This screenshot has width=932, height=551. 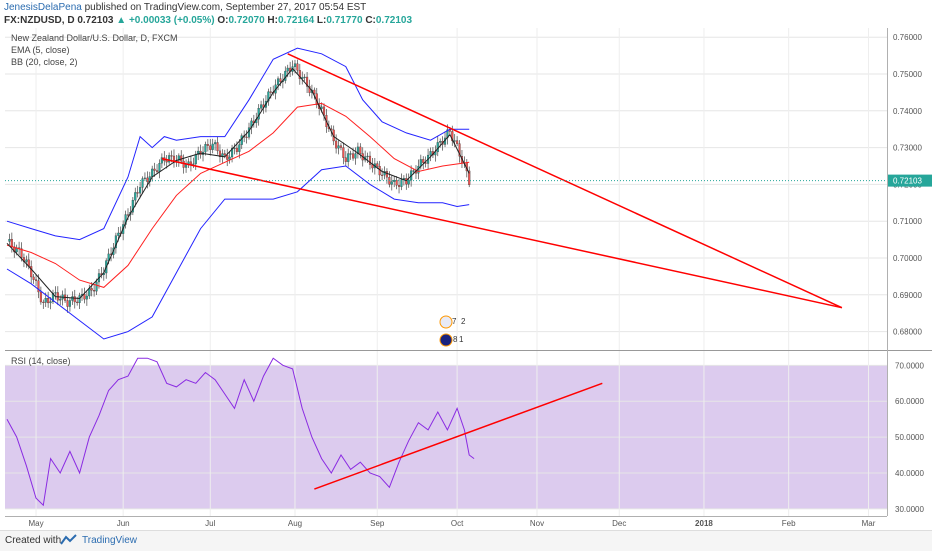 What do you see at coordinates (907, 74) in the screenshot?
I see `price-tick-label: 0.75000` at bounding box center [907, 74].